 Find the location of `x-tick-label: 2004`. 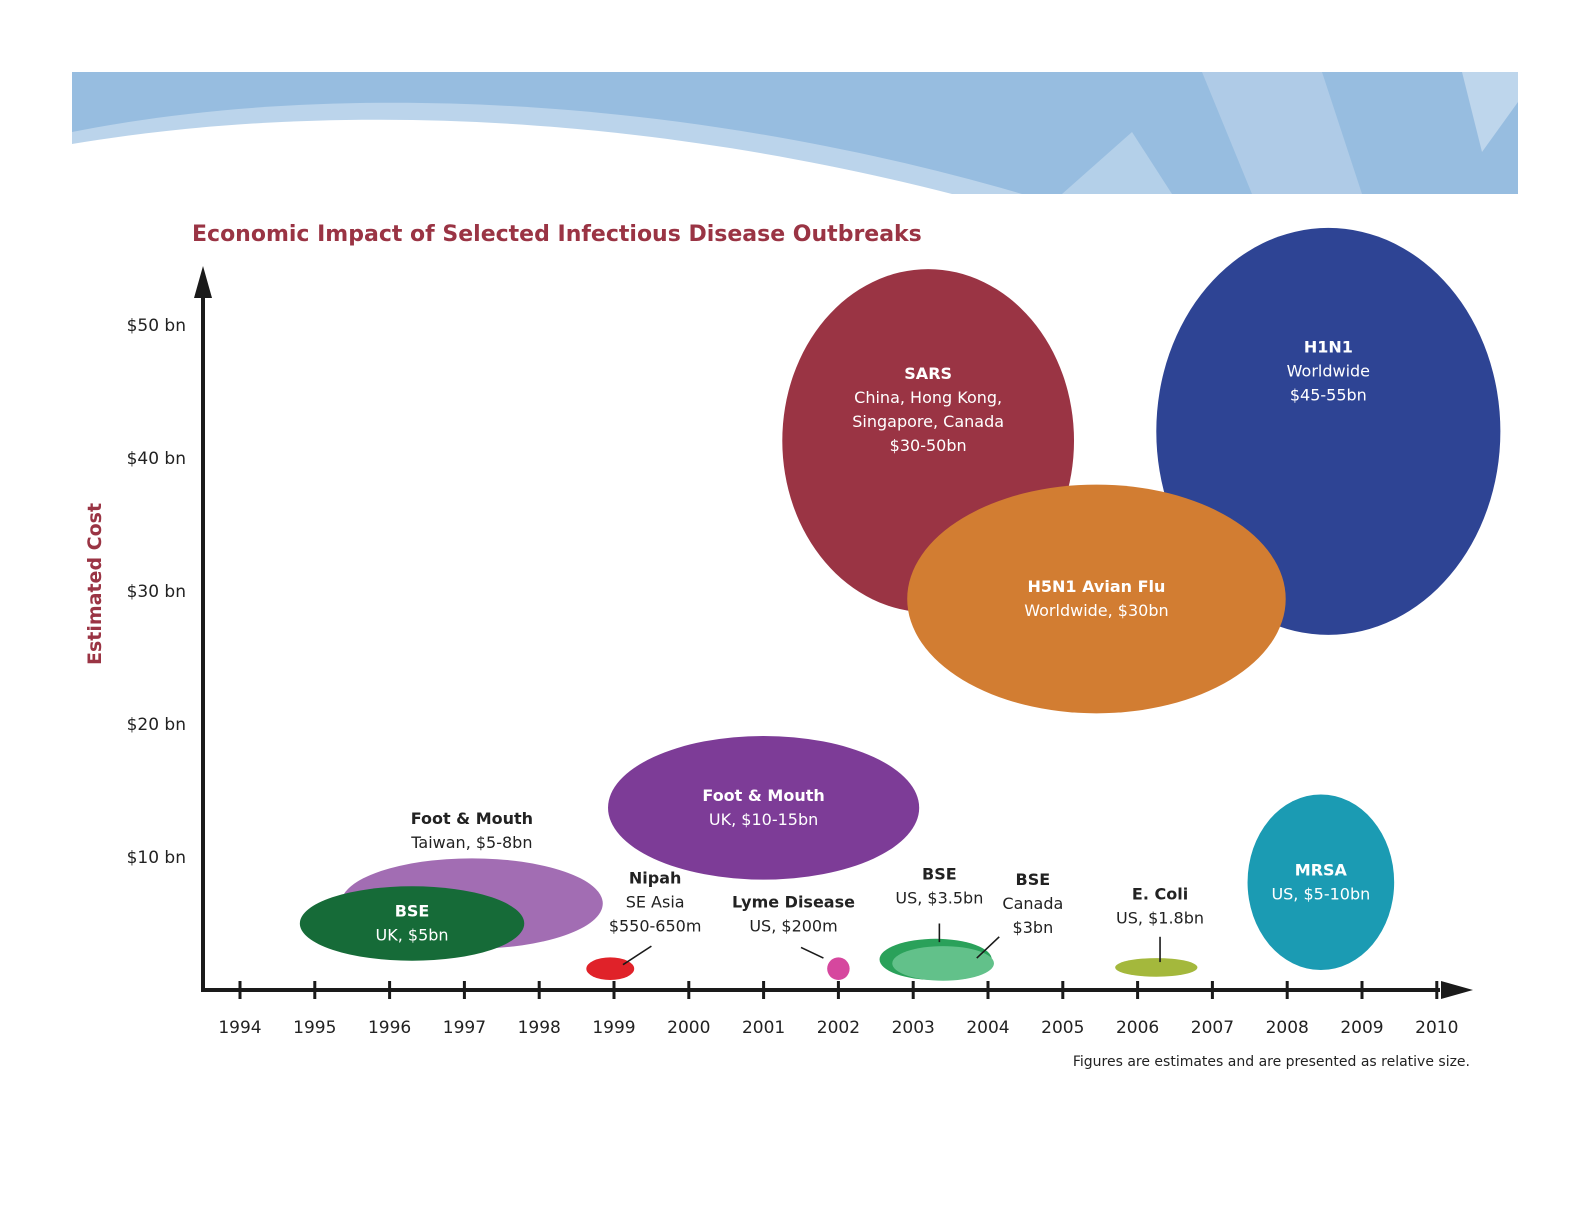

x-tick-label: 2004 is located at coordinates (987, 1028).